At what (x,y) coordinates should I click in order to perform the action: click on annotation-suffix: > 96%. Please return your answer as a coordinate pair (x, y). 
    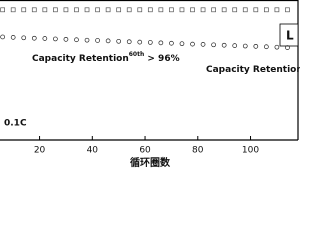
    Looking at the image, I should click on (161, 59).